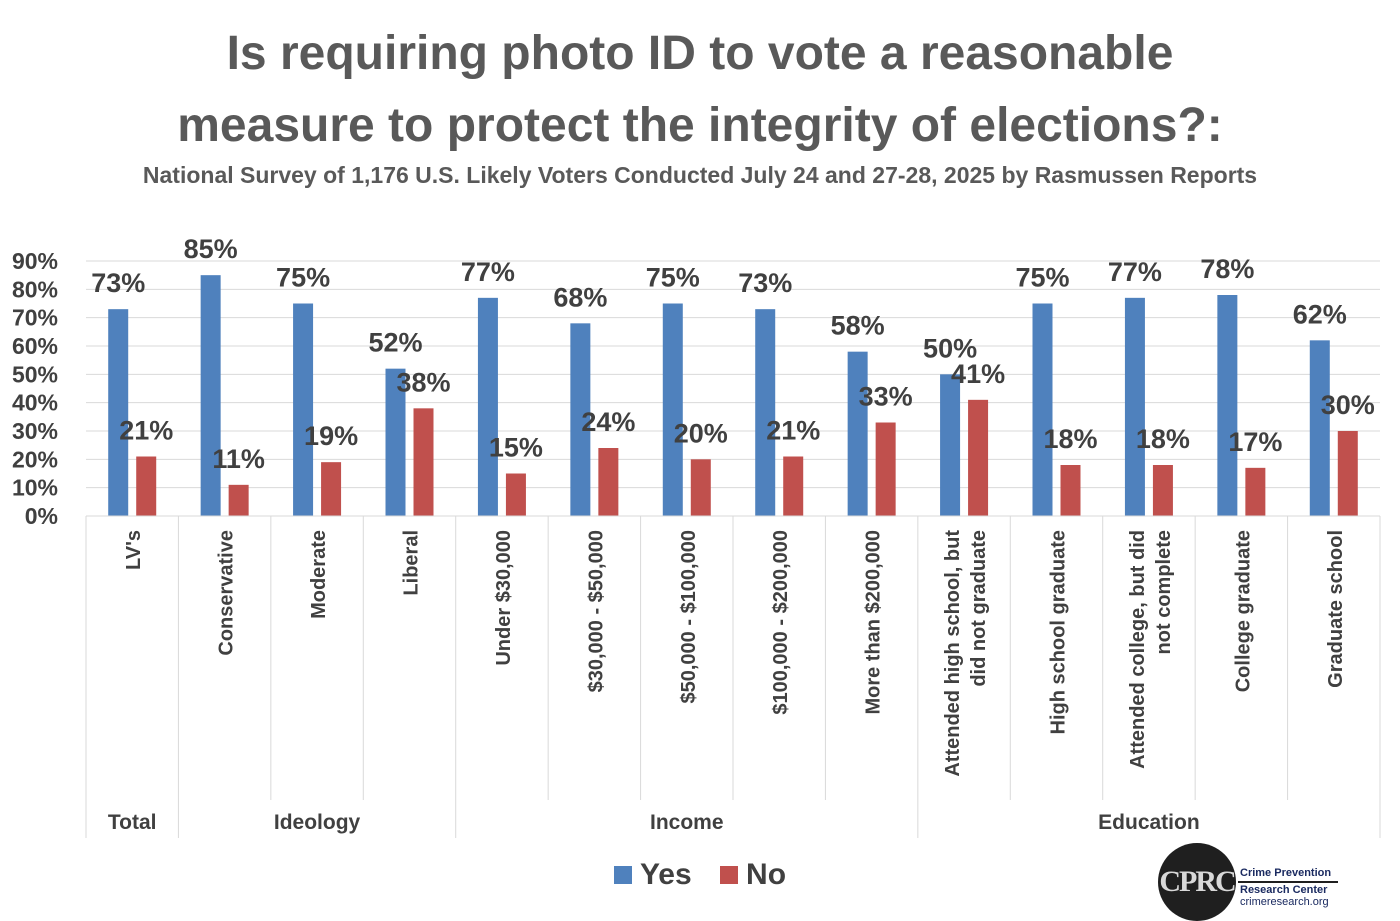 The image size is (1400, 921). I want to click on data-label-no: 19%, so click(331, 436).